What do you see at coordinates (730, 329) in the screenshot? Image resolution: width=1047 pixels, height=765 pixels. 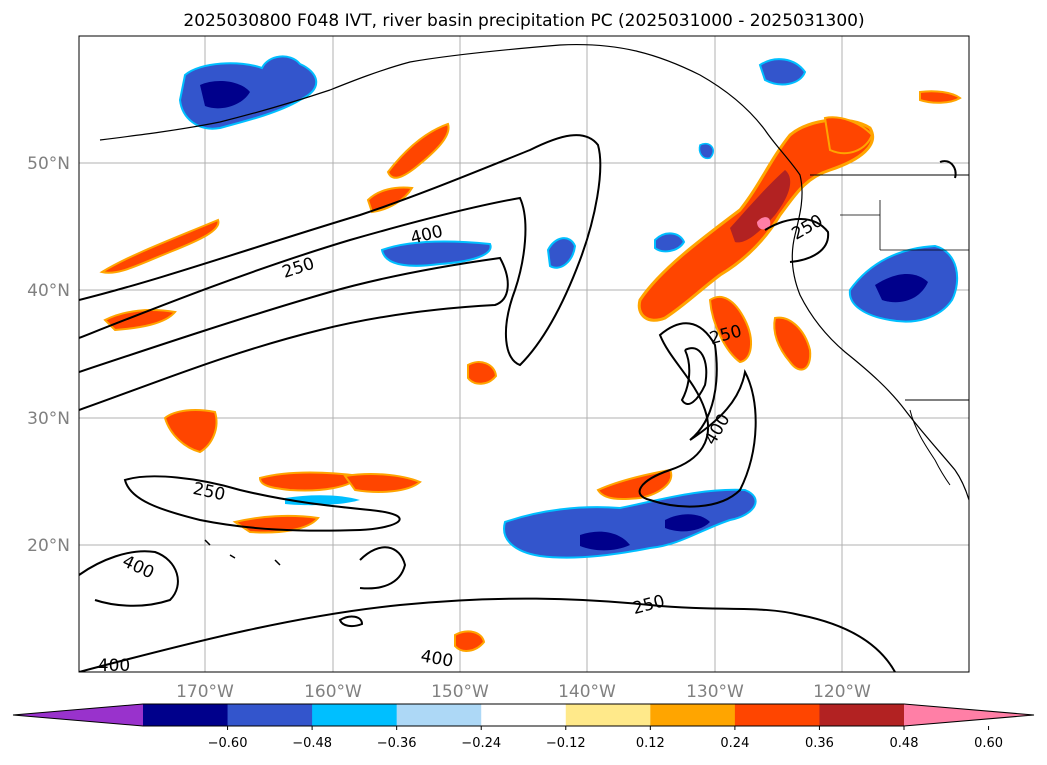 I see `pc-area-offshore-a` at bounding box center [730, 329].